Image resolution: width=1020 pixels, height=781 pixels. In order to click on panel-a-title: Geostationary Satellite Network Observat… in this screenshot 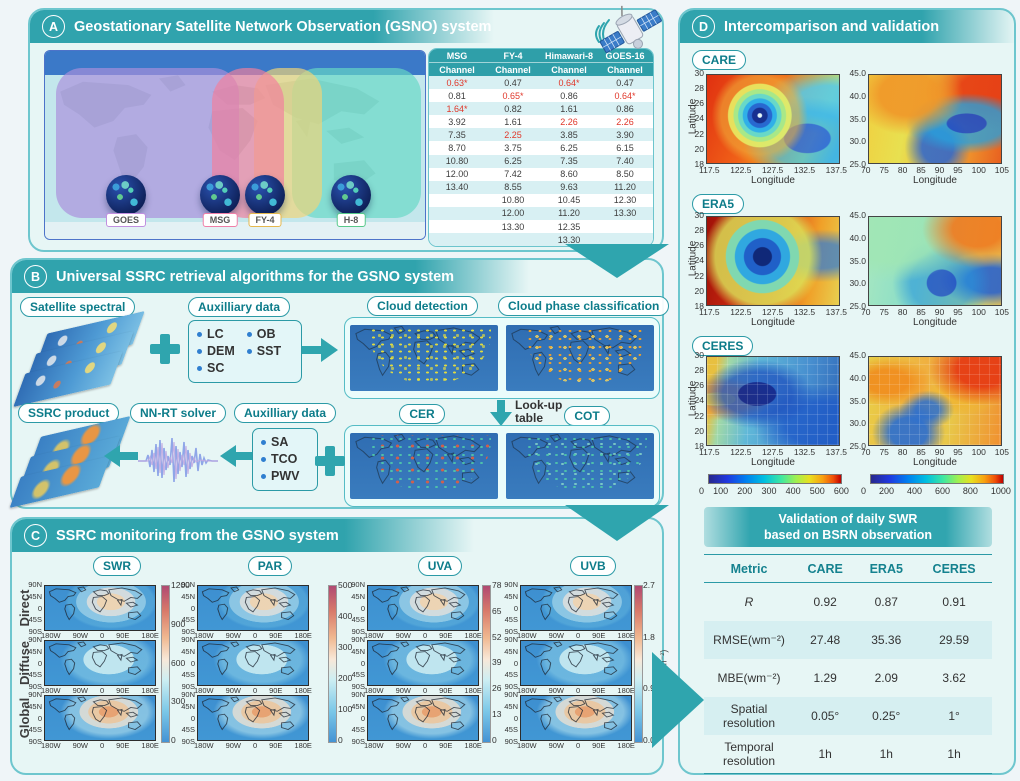, I will do `click(283, 26)`.